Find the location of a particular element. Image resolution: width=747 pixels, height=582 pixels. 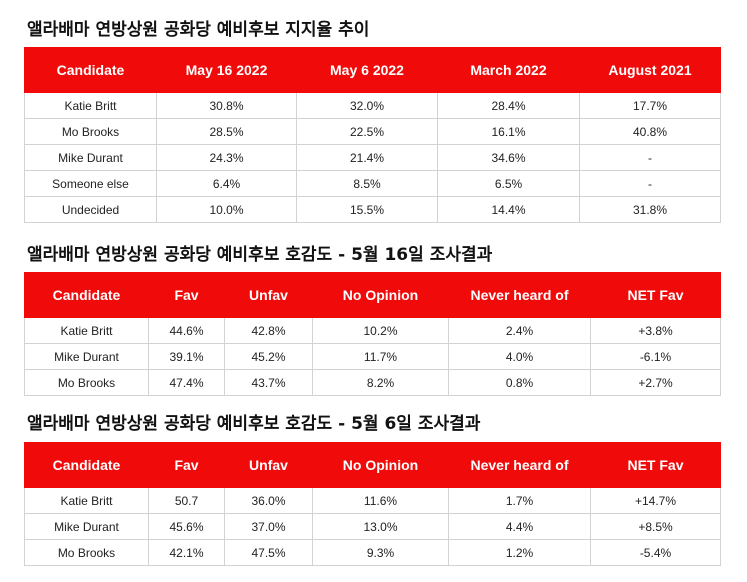

table-row: Katie Britt 30.8% 32.0% 28.4% 17.7% is located at coordinates (372, 105).